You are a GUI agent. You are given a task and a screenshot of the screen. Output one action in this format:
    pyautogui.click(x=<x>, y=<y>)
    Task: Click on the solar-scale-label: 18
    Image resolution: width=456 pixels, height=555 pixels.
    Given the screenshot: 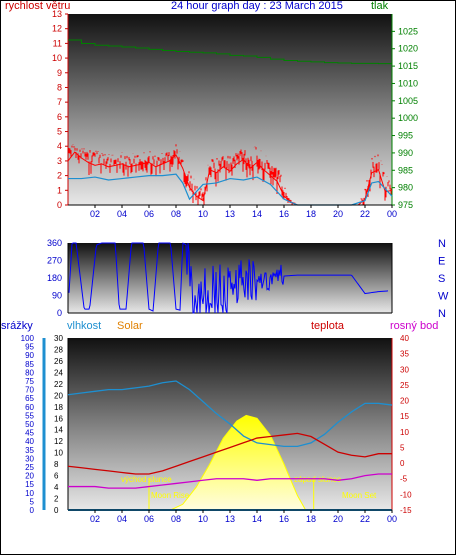 What is the action you would take?
    pyautogui.click(x=58, y=407)
    